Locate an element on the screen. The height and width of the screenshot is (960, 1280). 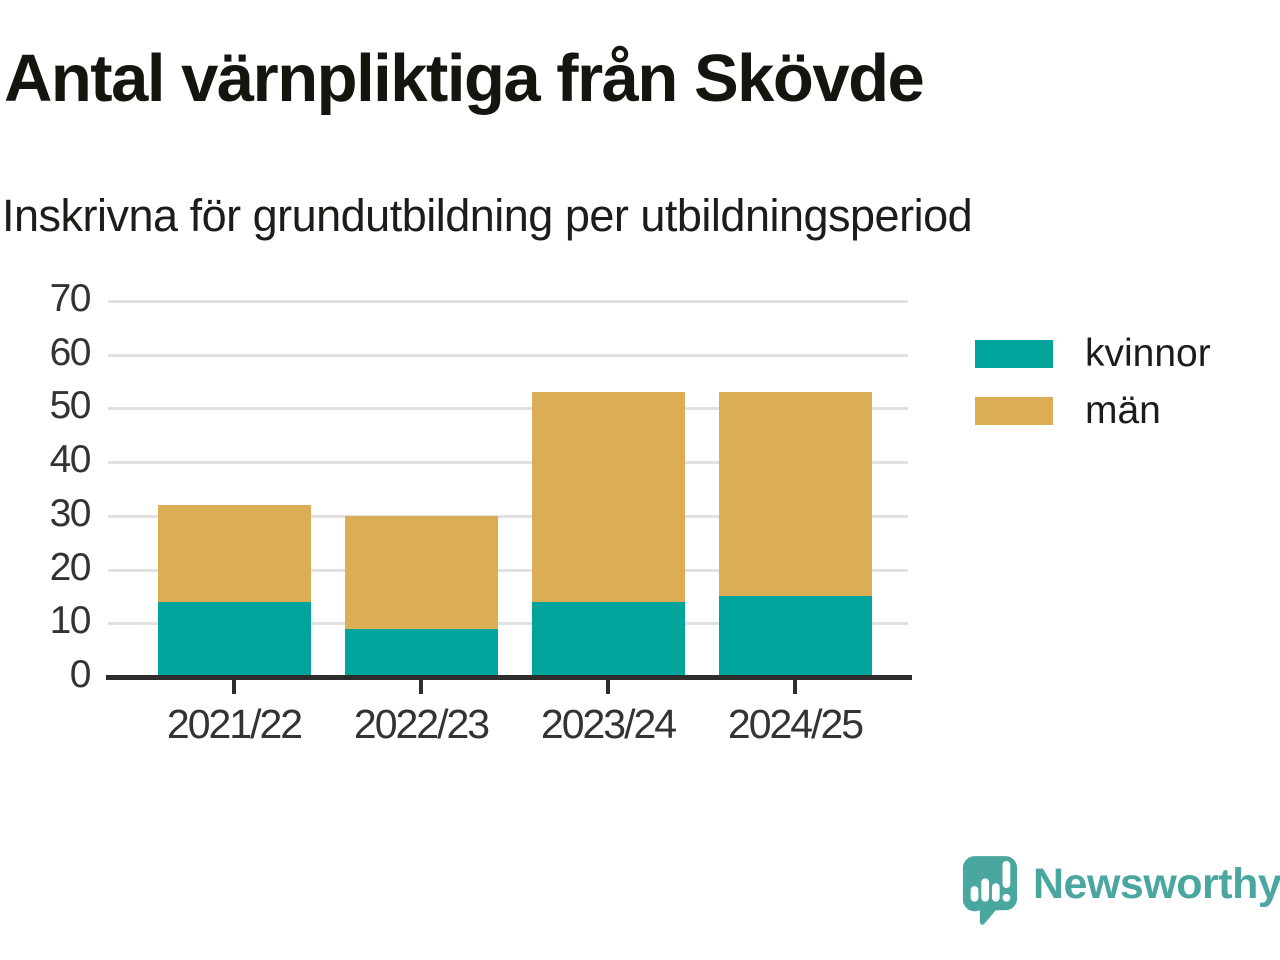
chart-title: Antal värnpliktiga från Skövde is located at coordinates (464, 78).